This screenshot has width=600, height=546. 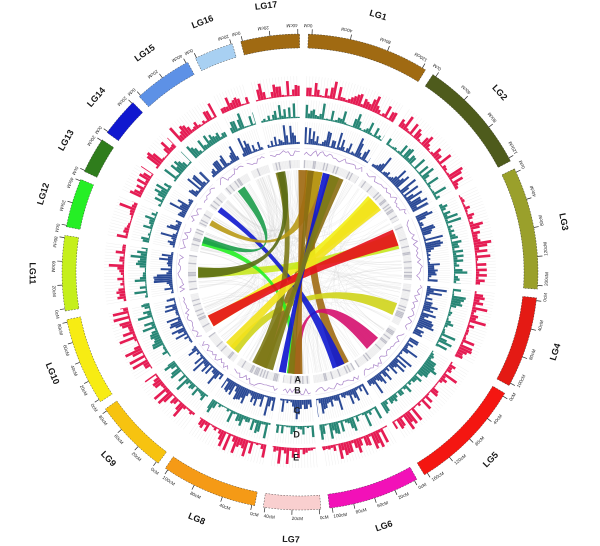 I want to click on link-ribbon-lg13-lg1, so click(x=266, y=206).